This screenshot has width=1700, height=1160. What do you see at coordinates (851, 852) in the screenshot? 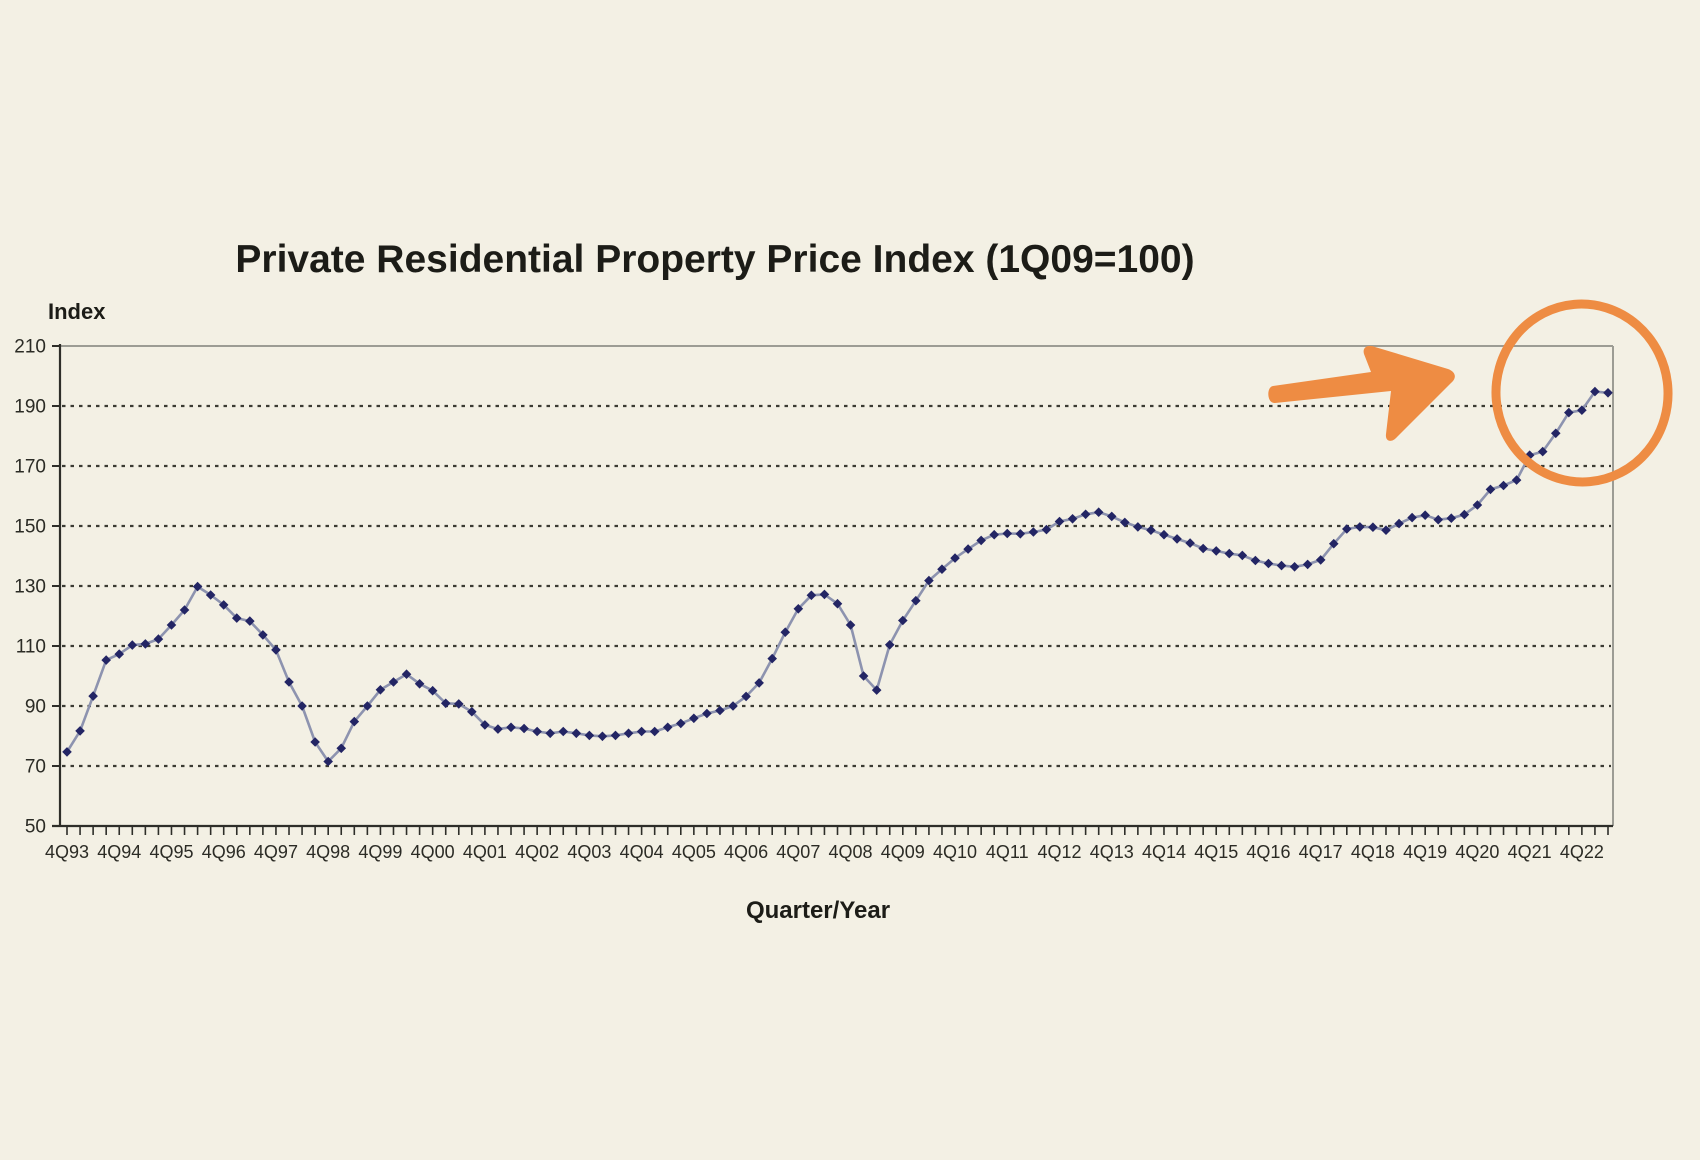
I see `x-tick-label: 4Q08` at bounding box center [851, 852].